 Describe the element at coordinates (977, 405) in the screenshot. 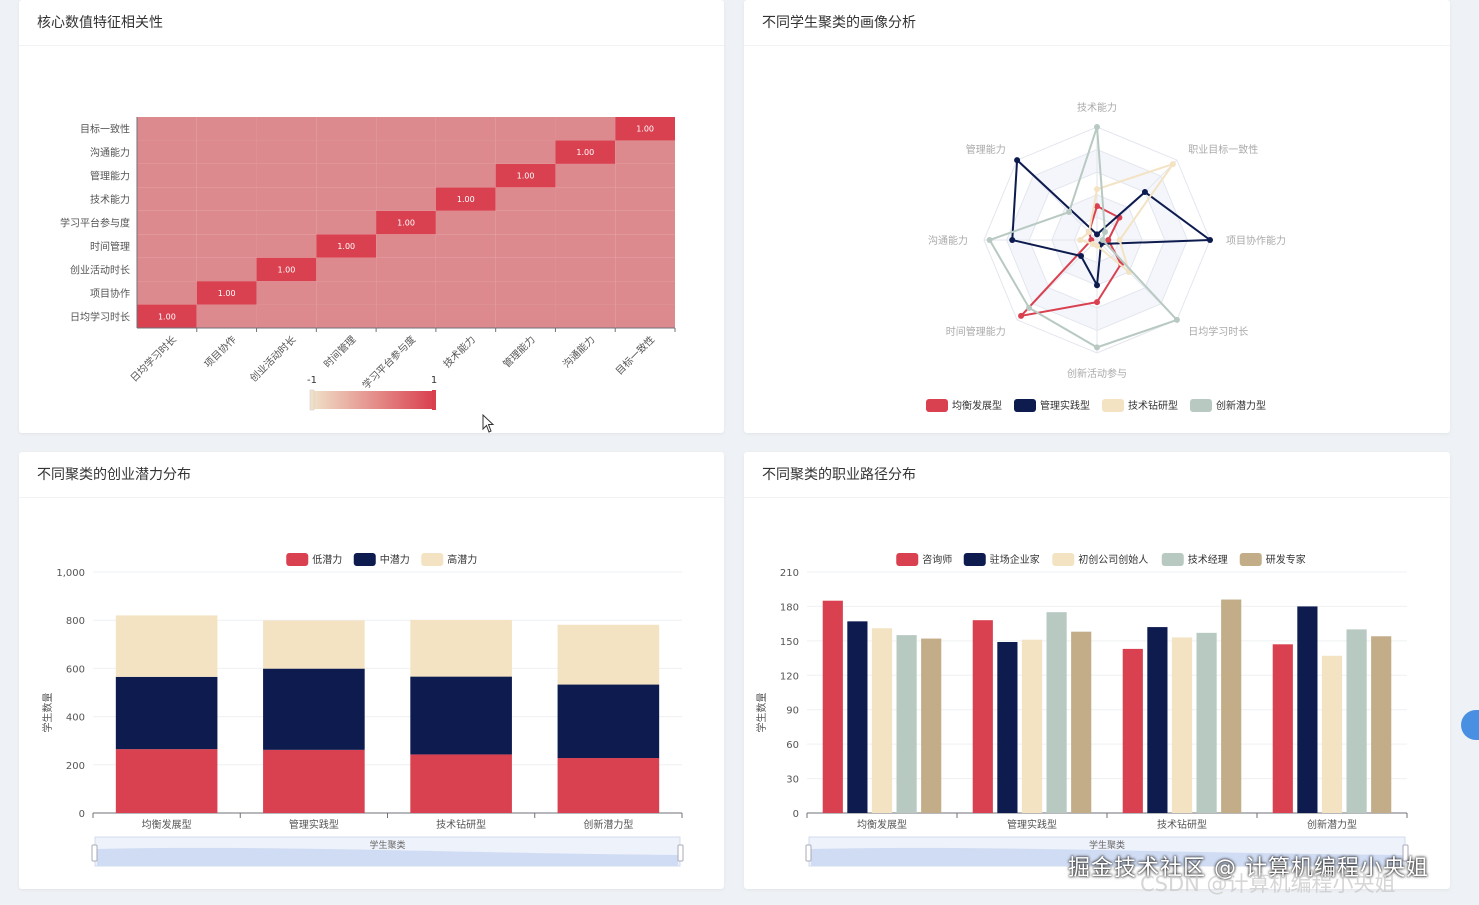

I see `legend-label: 均衡发展型` at that location.